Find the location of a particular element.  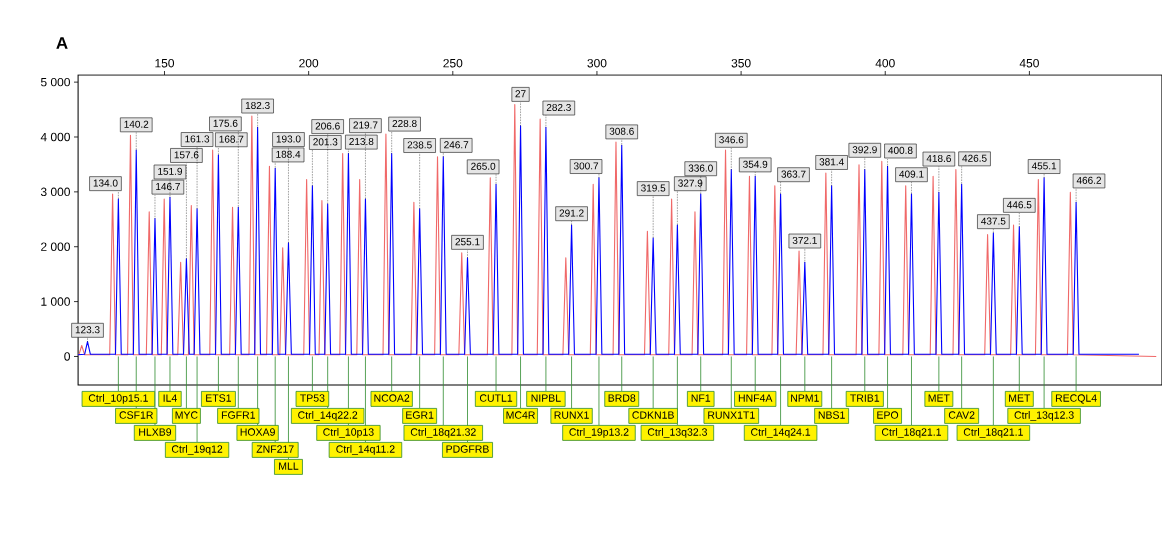

annotation: 346.6 is located at coordinates (731, 140).